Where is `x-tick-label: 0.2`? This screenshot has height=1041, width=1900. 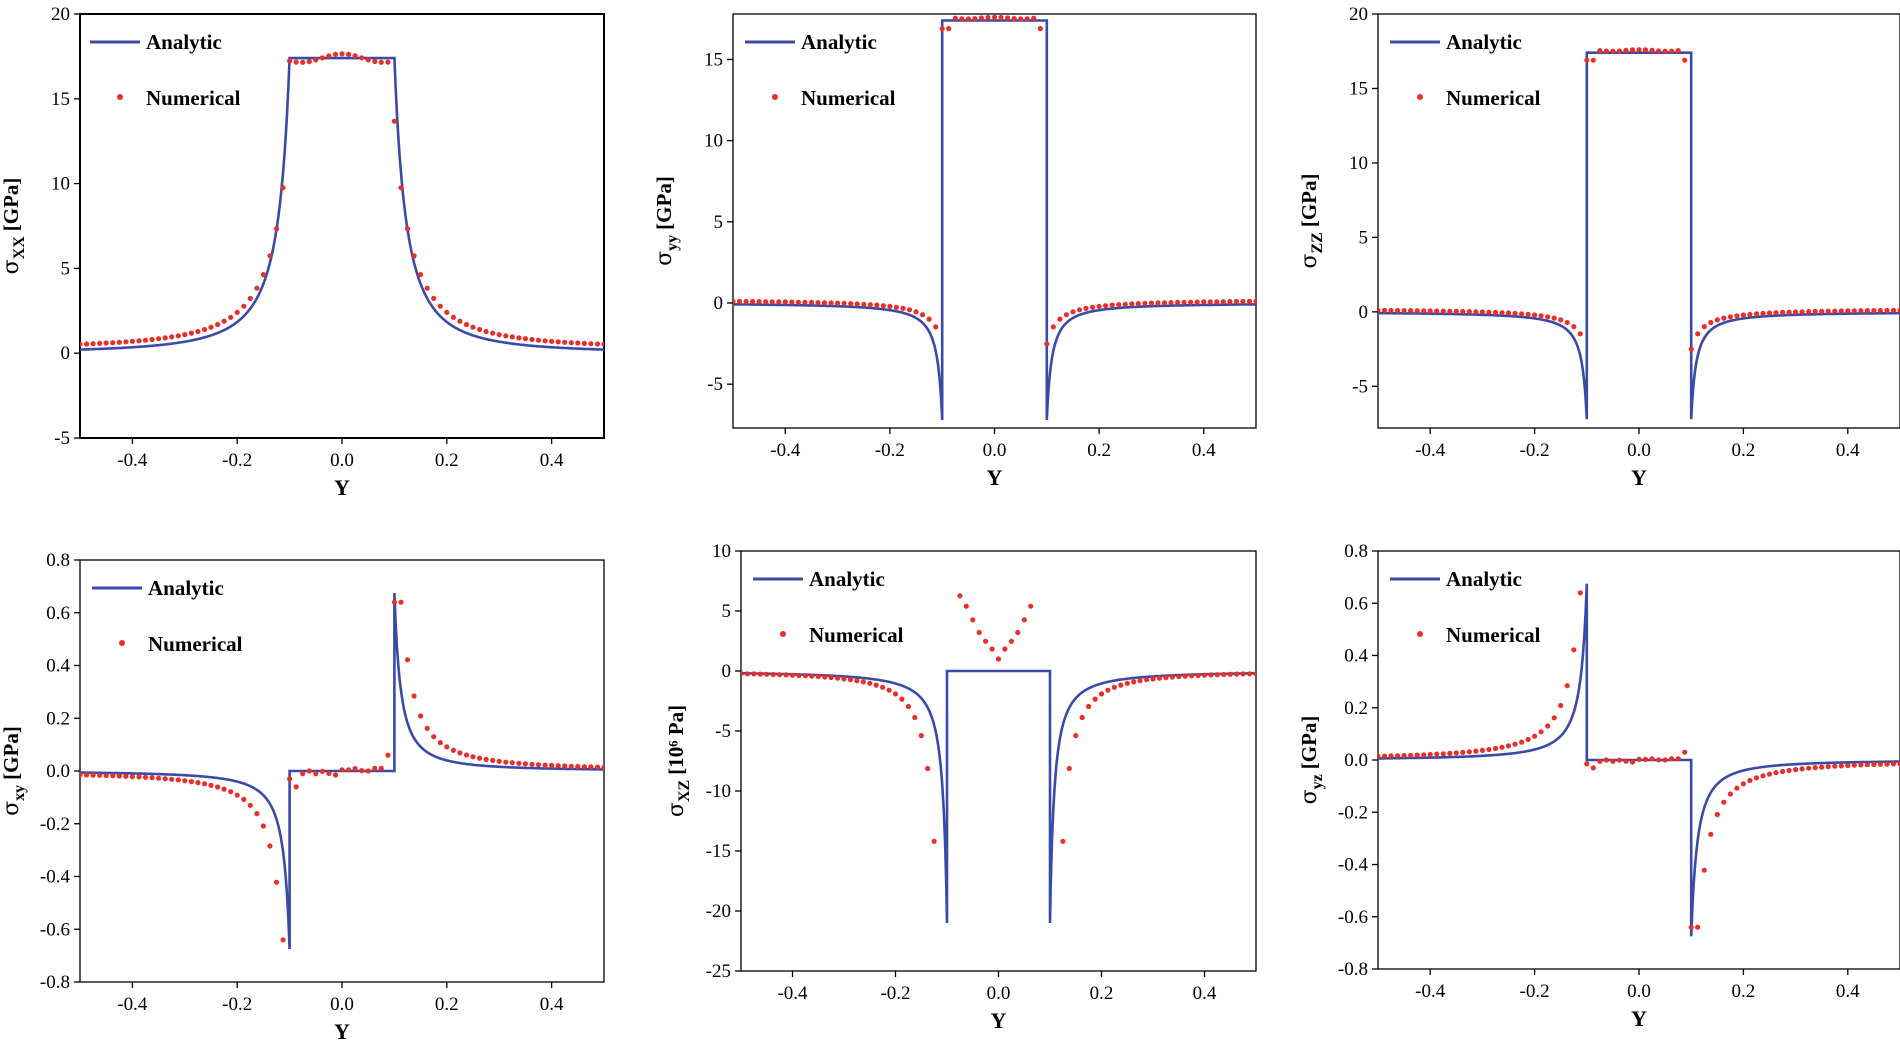 x-tick-label: 0.2 is located at coordinates (1099, 450).